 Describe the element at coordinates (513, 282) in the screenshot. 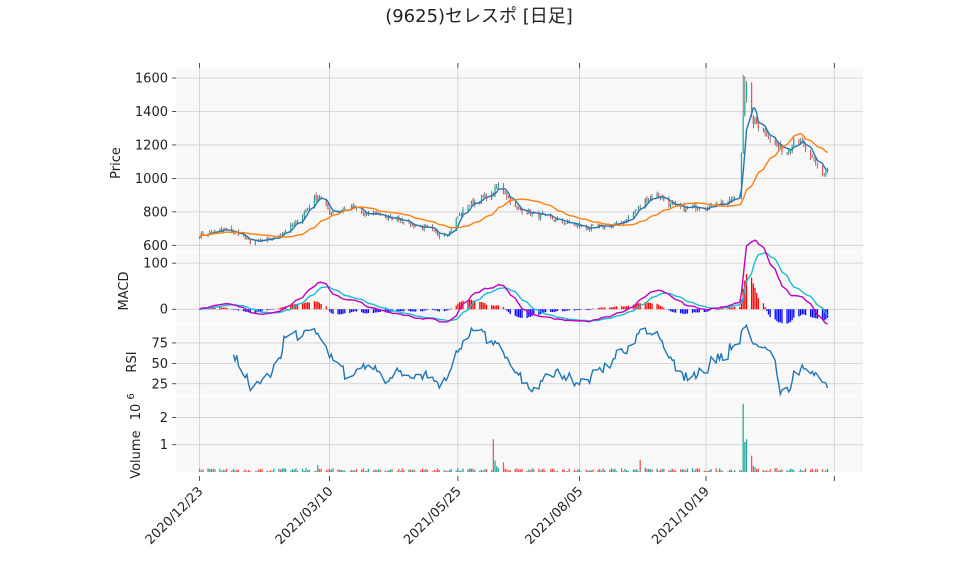

I see `macd-panel` at that location.